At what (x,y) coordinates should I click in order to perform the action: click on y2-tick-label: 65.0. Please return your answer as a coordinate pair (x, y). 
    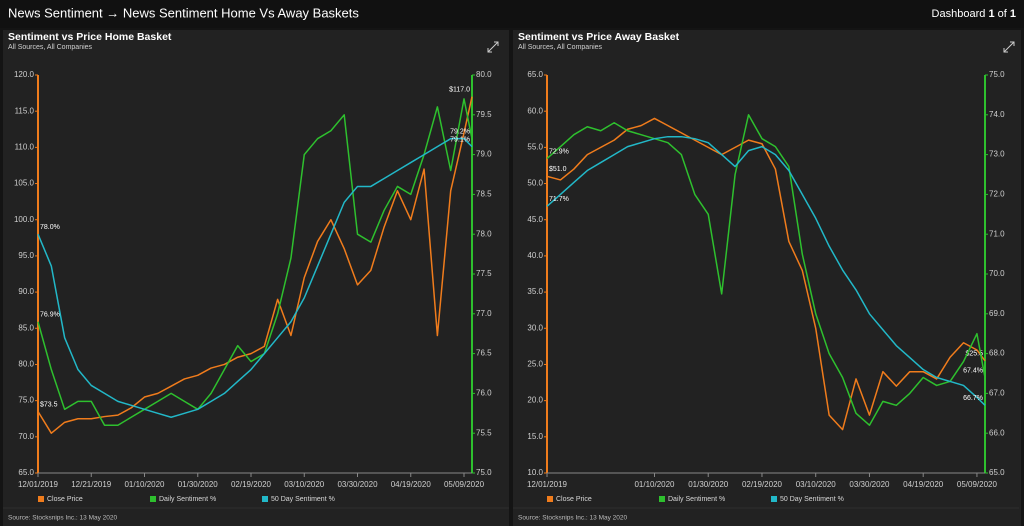
    Looking at the image, I should click on (997, 472).